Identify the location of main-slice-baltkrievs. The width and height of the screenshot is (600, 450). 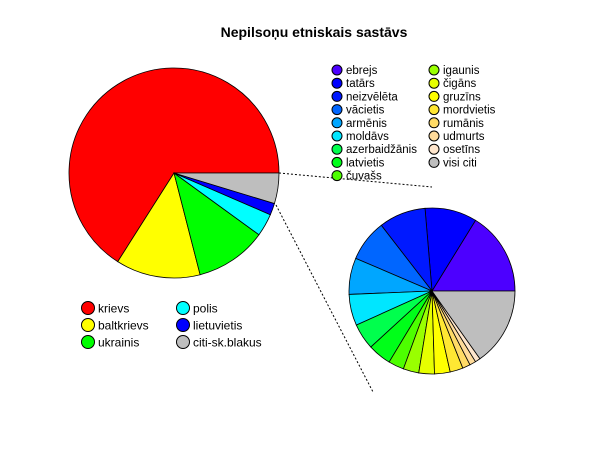
(159, 225).